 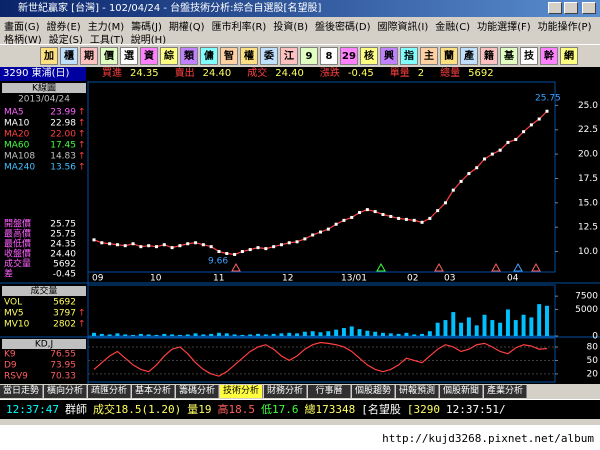 What do you see at coordinates (63, 225) in the screenshot?
I see `indicator-value: 25.75` at bounding box center [63, 225].